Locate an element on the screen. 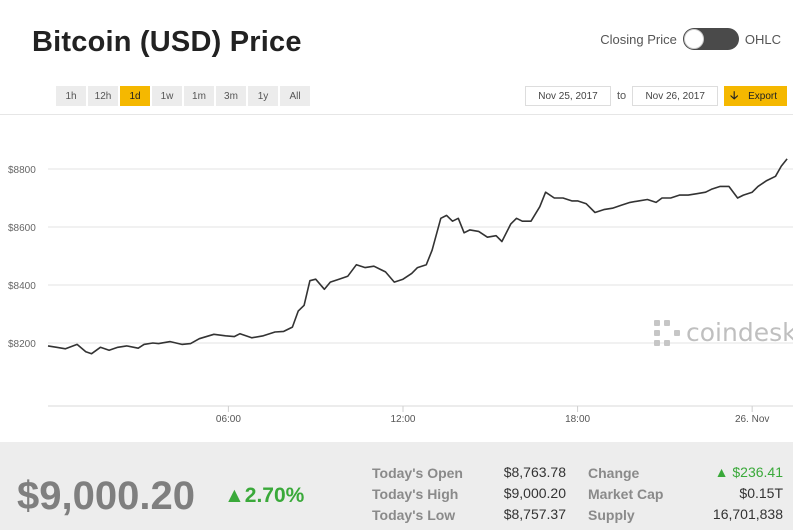 The image size is (793, 530). up-triangle-icon: ▲ is located at coordinates (234, 495).